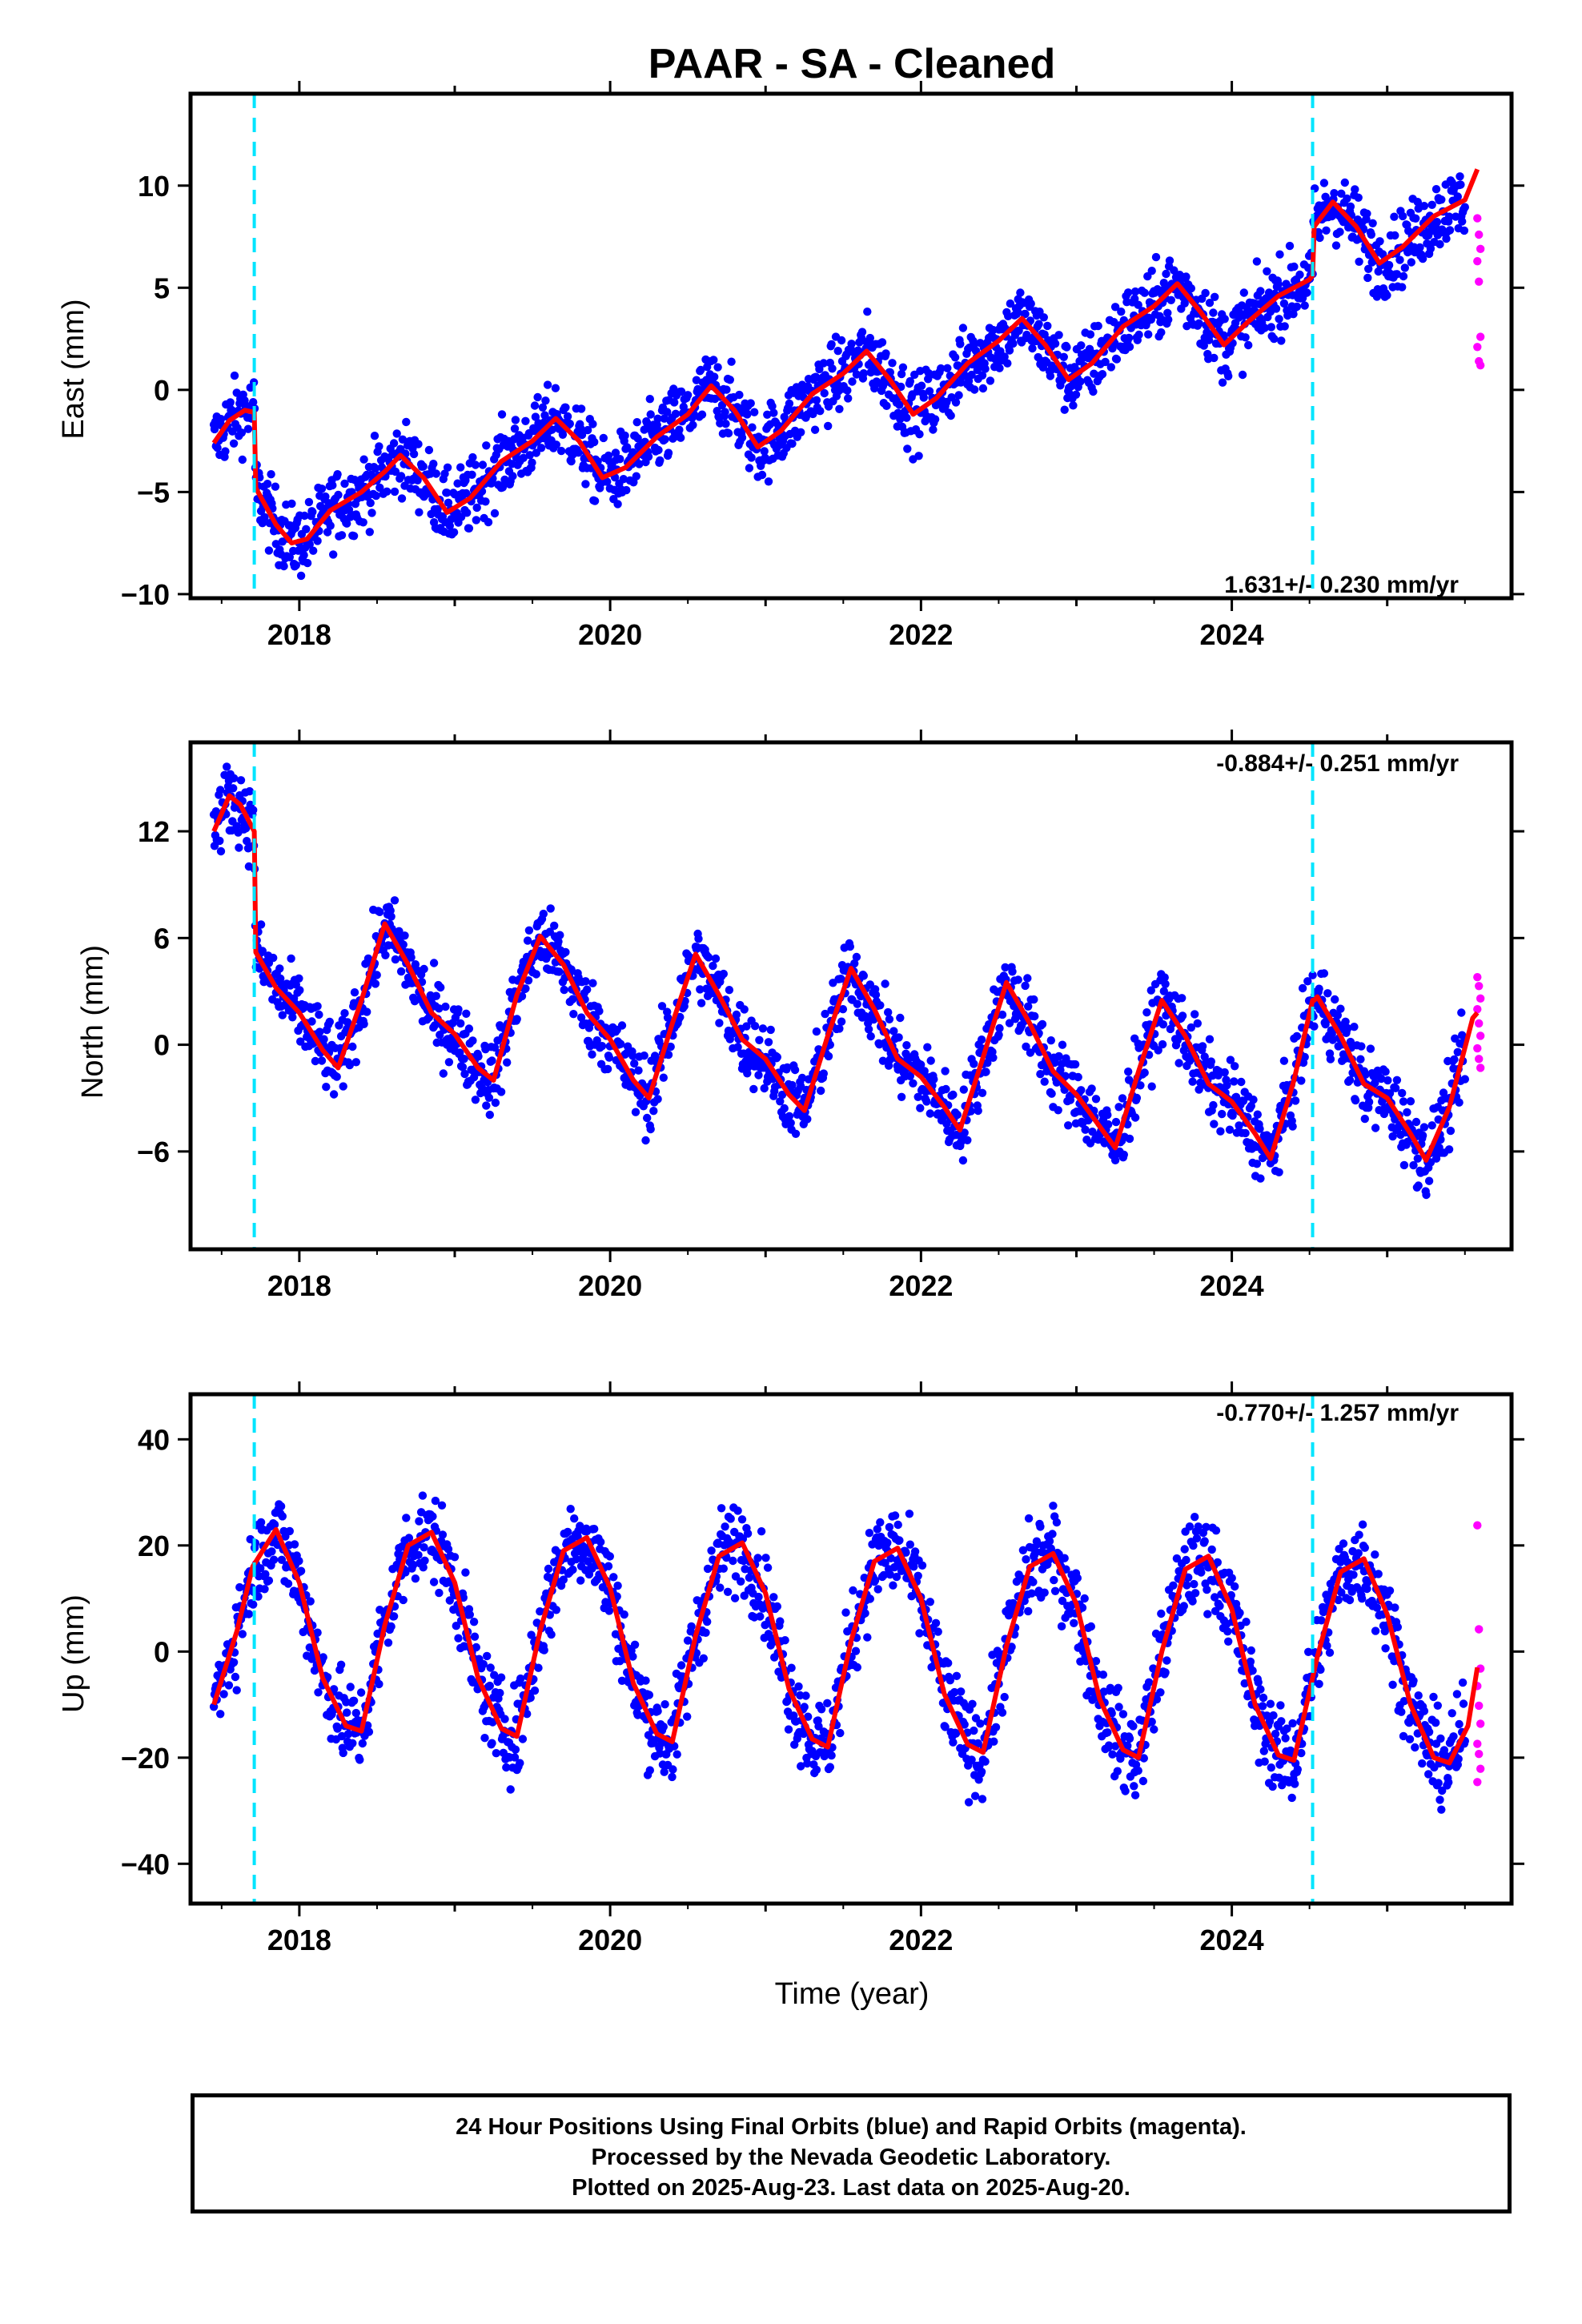 The width and height of the screenshot is (1582, 2324). What do you see at coordinates (852, 1994) in the screenshot?
I see `x-axis-label: Time (year)` at bounding box center [852, 1994].